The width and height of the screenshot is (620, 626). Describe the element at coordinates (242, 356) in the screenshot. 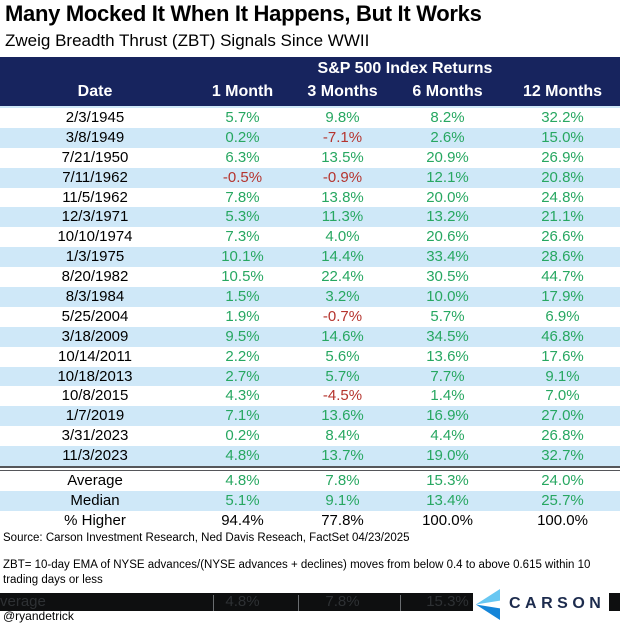

I see `value-cell: 2.2%` at that location.